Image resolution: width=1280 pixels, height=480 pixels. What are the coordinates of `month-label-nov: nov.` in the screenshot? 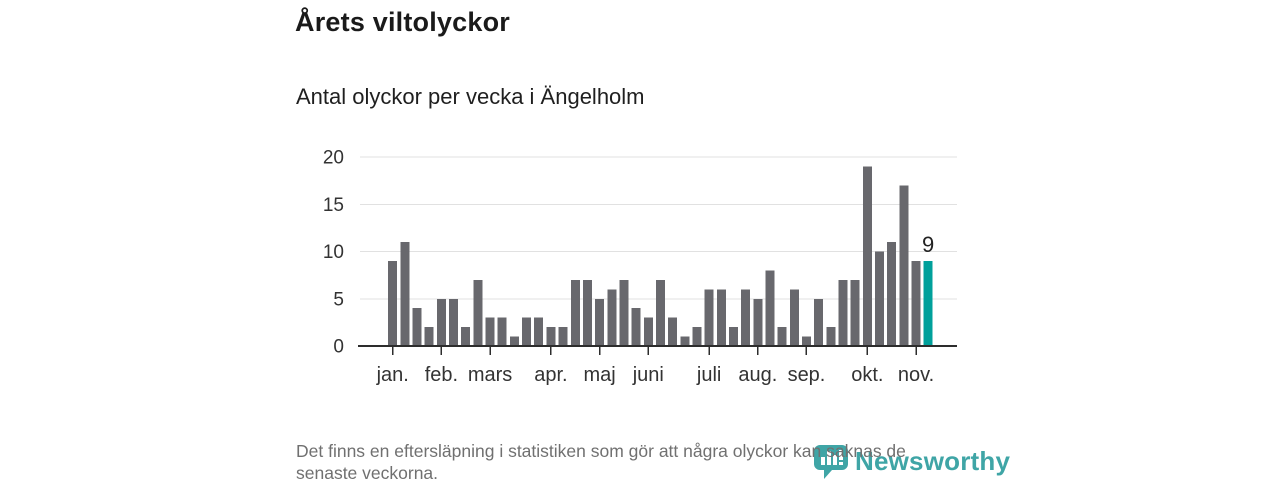 It's located at (916, 375).